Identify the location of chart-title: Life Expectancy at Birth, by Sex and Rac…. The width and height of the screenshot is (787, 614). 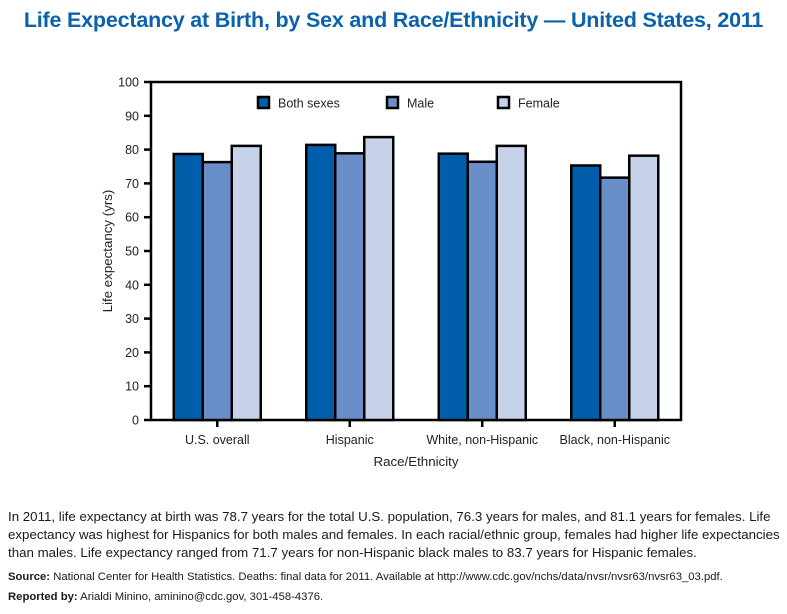
(393, 20).